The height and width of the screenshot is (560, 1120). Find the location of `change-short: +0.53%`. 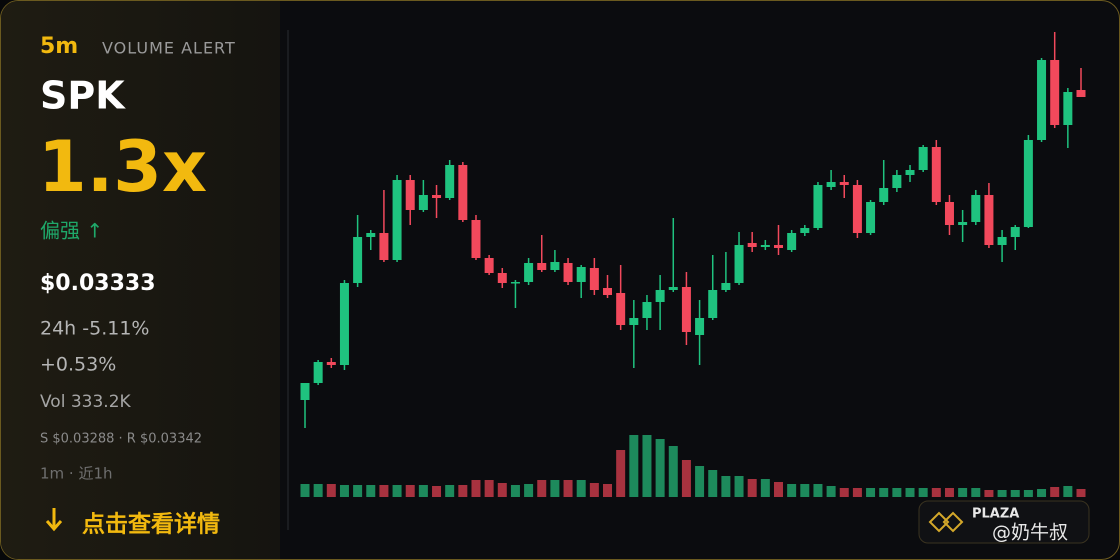

change-short: +0.53% is located at coordinates (78, 365).